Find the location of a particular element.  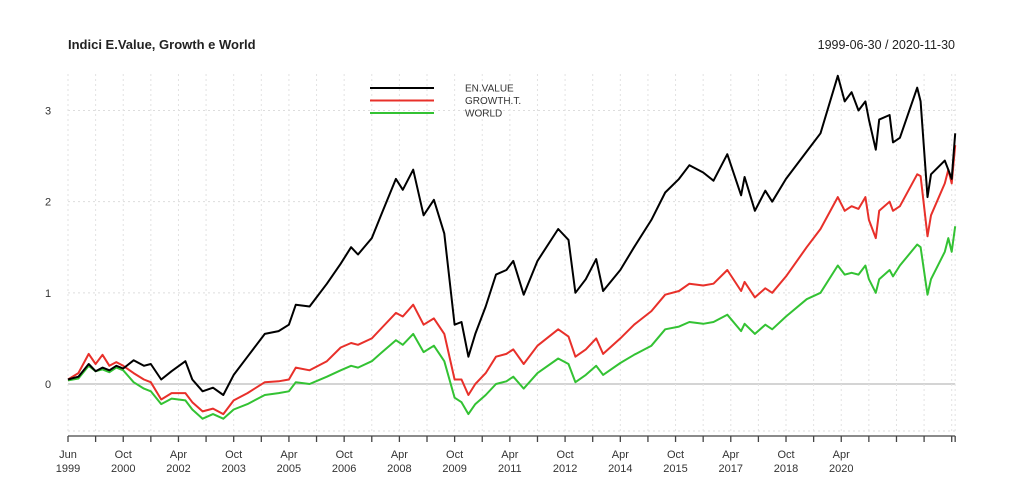

x-tick-label: 2018 is located at coordinates (786, 469).